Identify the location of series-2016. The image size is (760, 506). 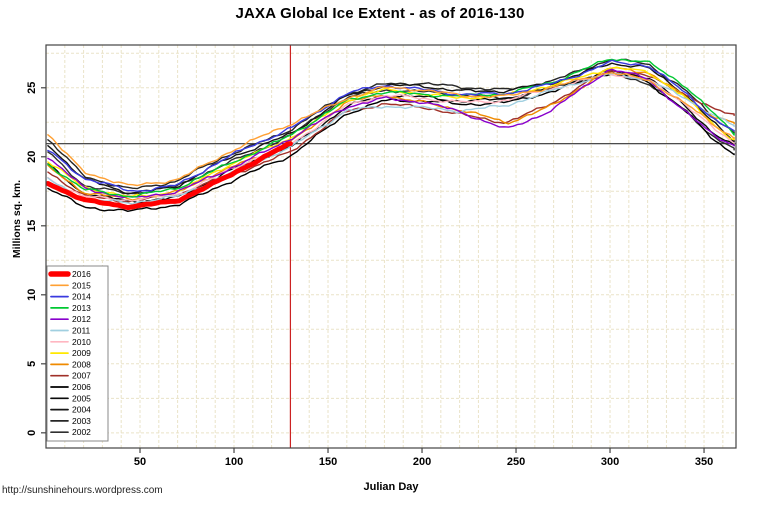
(169, 176).